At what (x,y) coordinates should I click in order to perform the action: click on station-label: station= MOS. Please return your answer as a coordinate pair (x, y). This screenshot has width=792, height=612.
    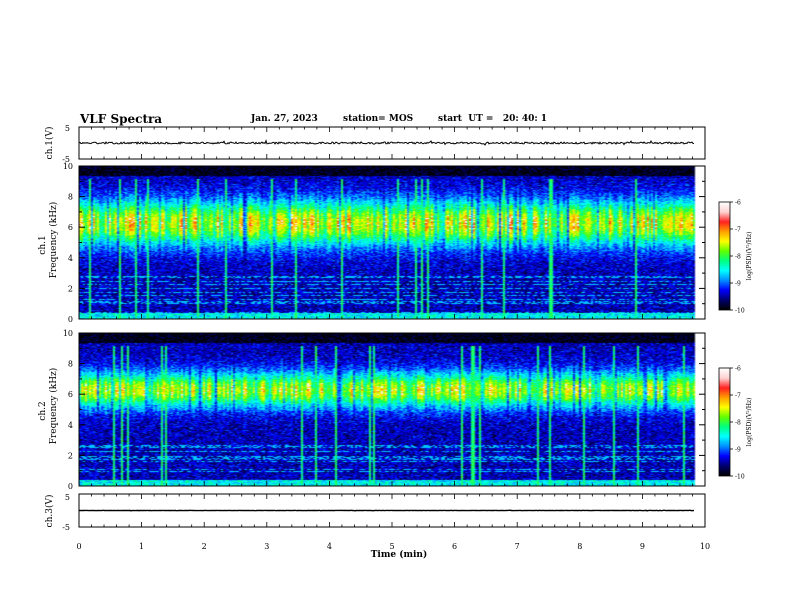
    Looking at the image, I should click on (378, 119).